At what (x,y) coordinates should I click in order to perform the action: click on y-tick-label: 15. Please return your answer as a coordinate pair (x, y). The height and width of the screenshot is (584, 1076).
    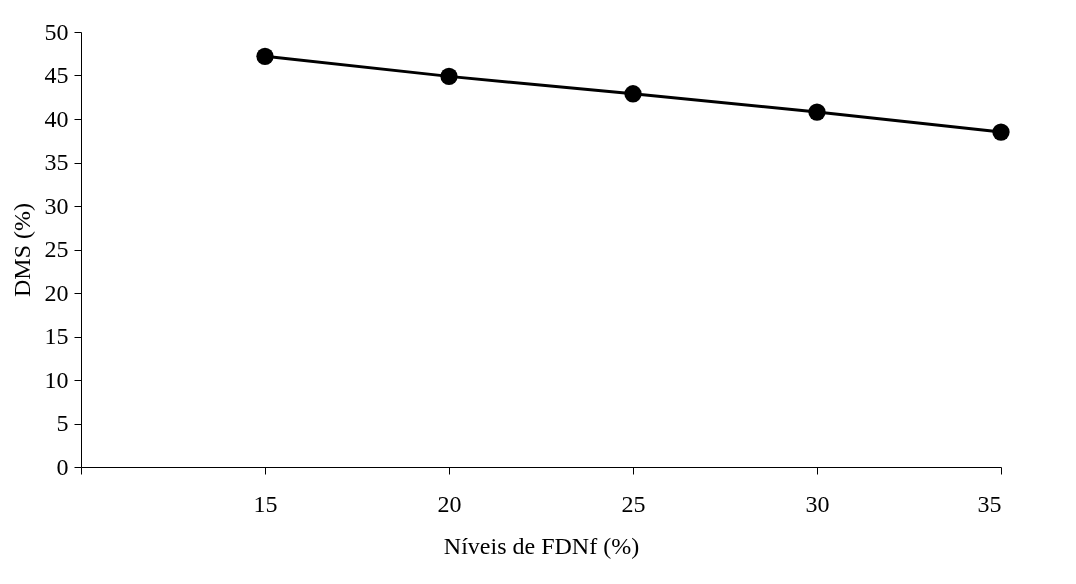
    Looking at the image, I should click on (56, 336).